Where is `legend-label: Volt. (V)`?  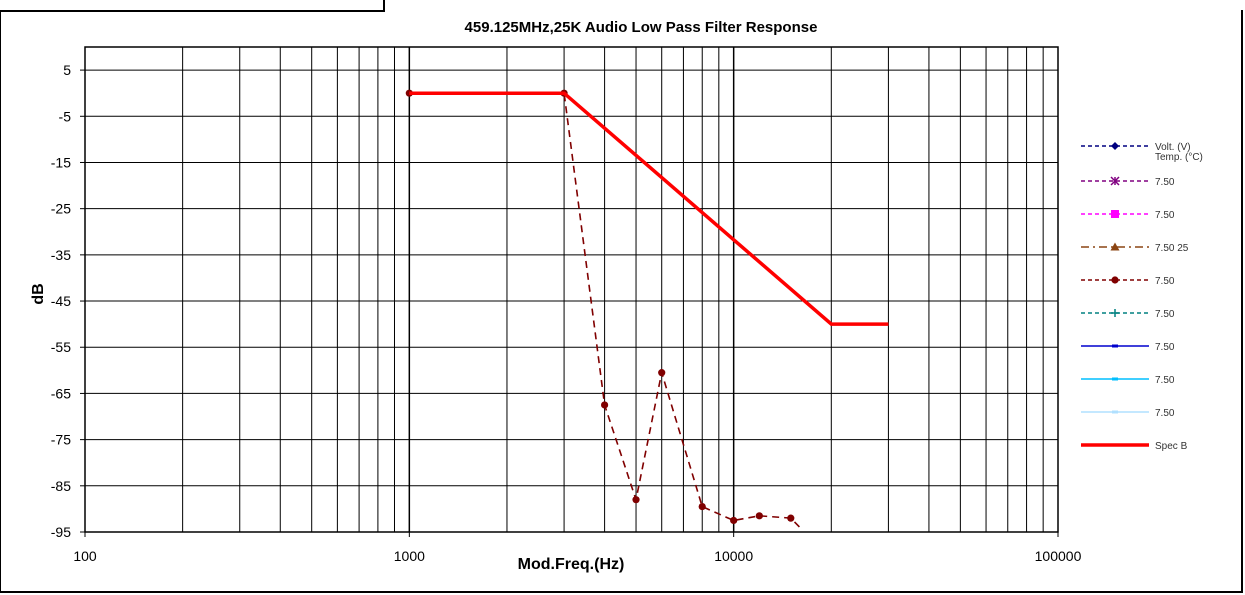
legend-label: Volt. (V) is located at coordinates (1173, 147).